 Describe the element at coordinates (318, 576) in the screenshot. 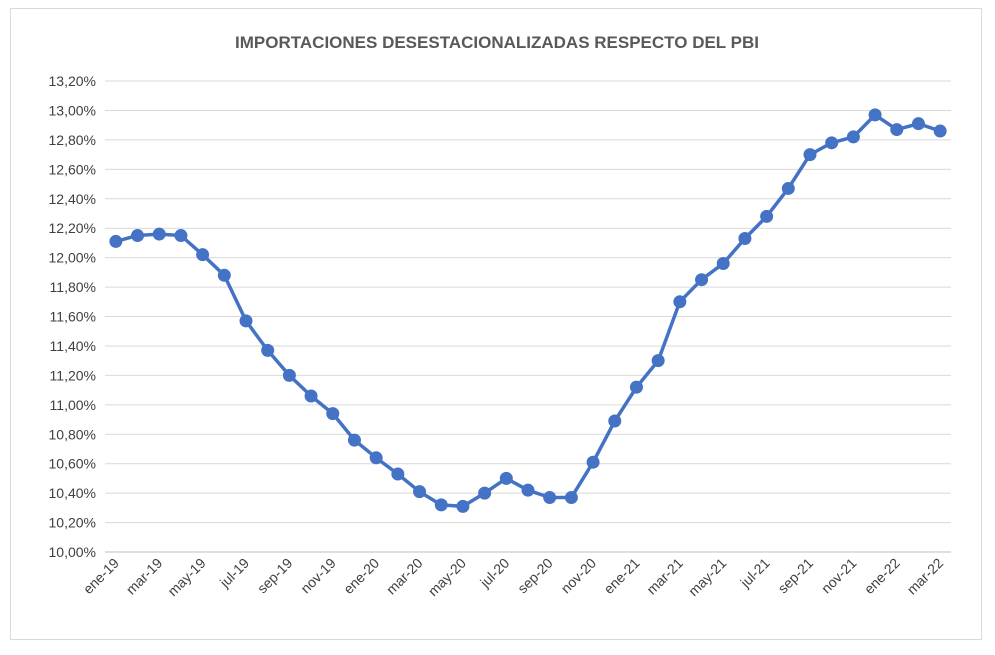

I see `x-tick-label: nov-19` at that location.